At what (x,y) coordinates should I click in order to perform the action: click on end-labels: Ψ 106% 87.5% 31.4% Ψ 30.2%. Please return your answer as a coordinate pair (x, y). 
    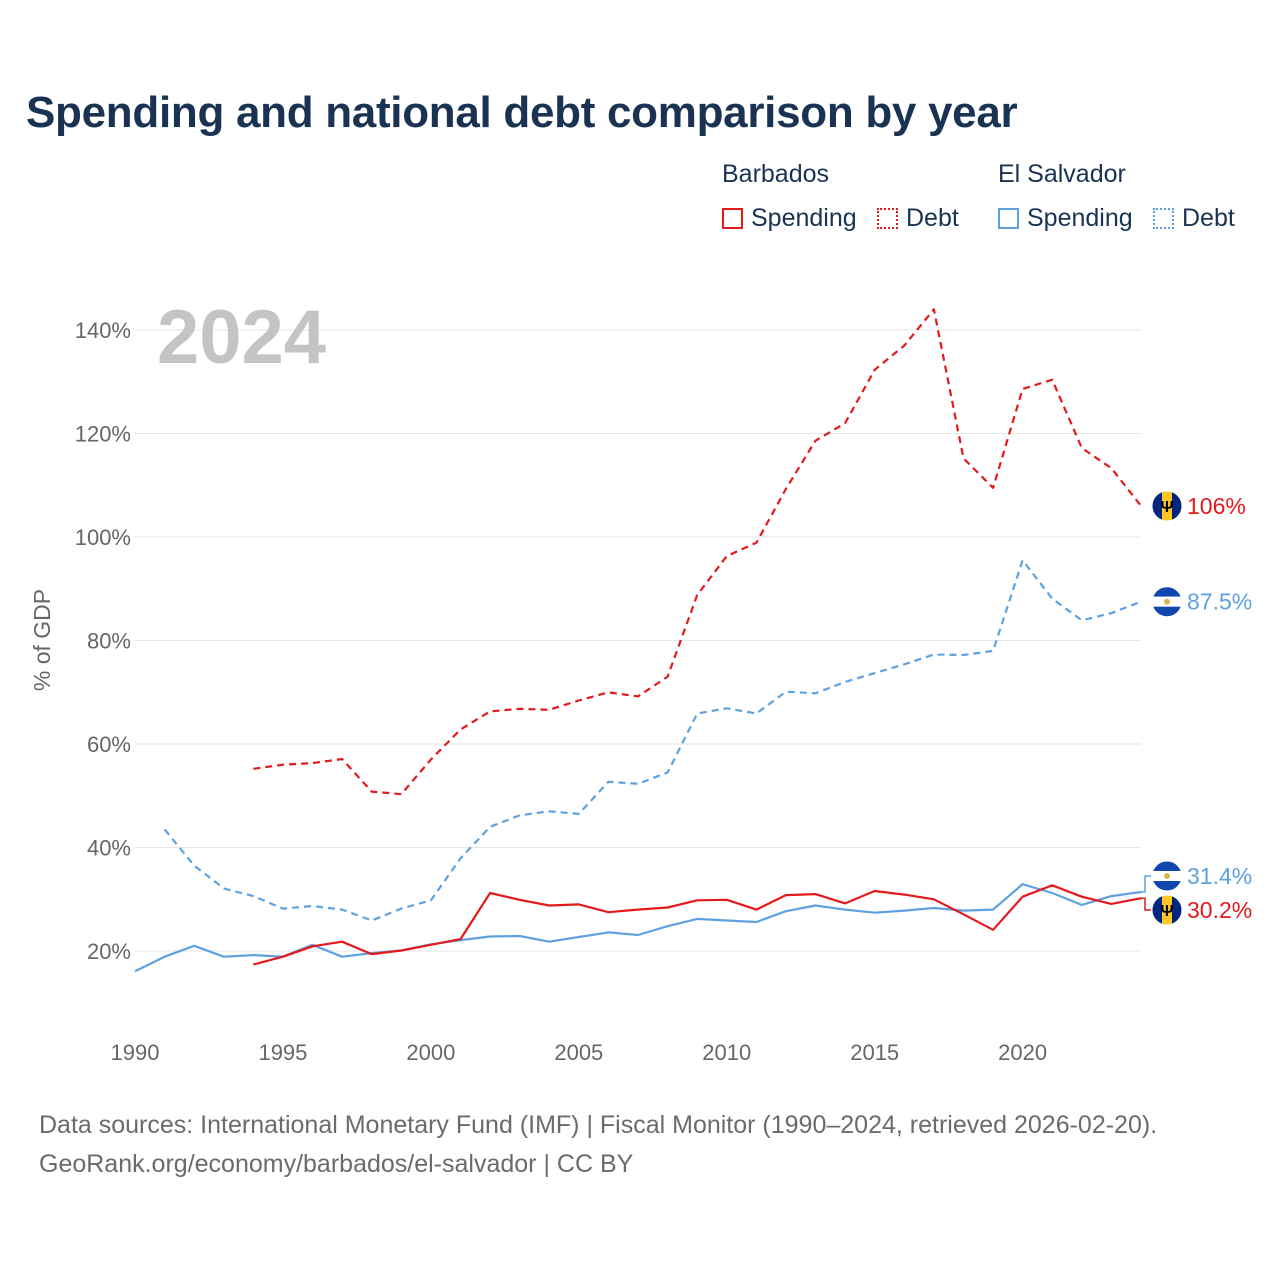
    Looking at the image, I should click on (1196, 708).